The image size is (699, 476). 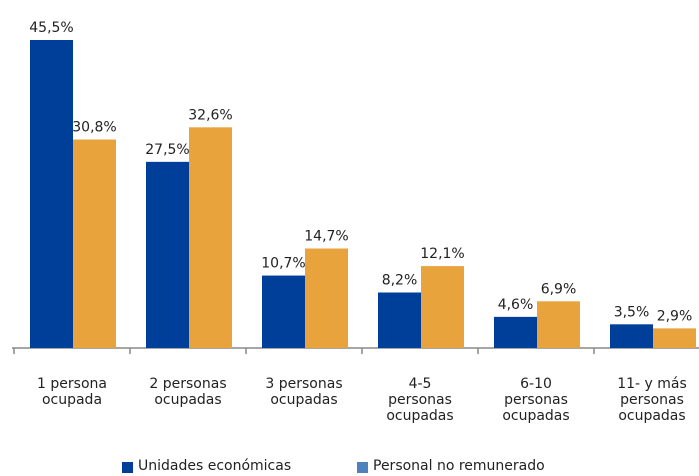 What do you see at coordinates (675, 316) in the screenshot?
I see `data-label: 2,9%` at bounding box center [675, 316].